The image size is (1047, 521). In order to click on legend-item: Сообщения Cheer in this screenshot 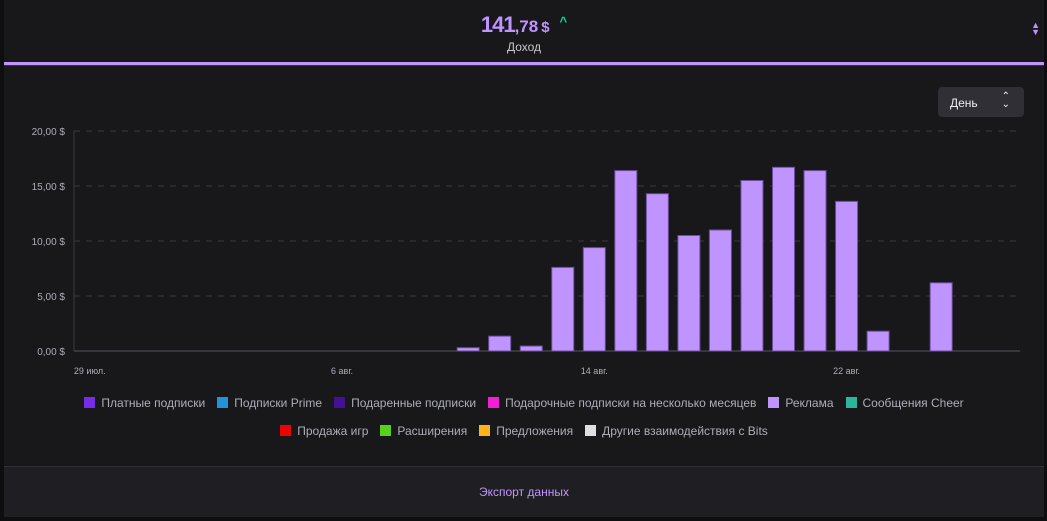, I will do `click(904, 403)`.